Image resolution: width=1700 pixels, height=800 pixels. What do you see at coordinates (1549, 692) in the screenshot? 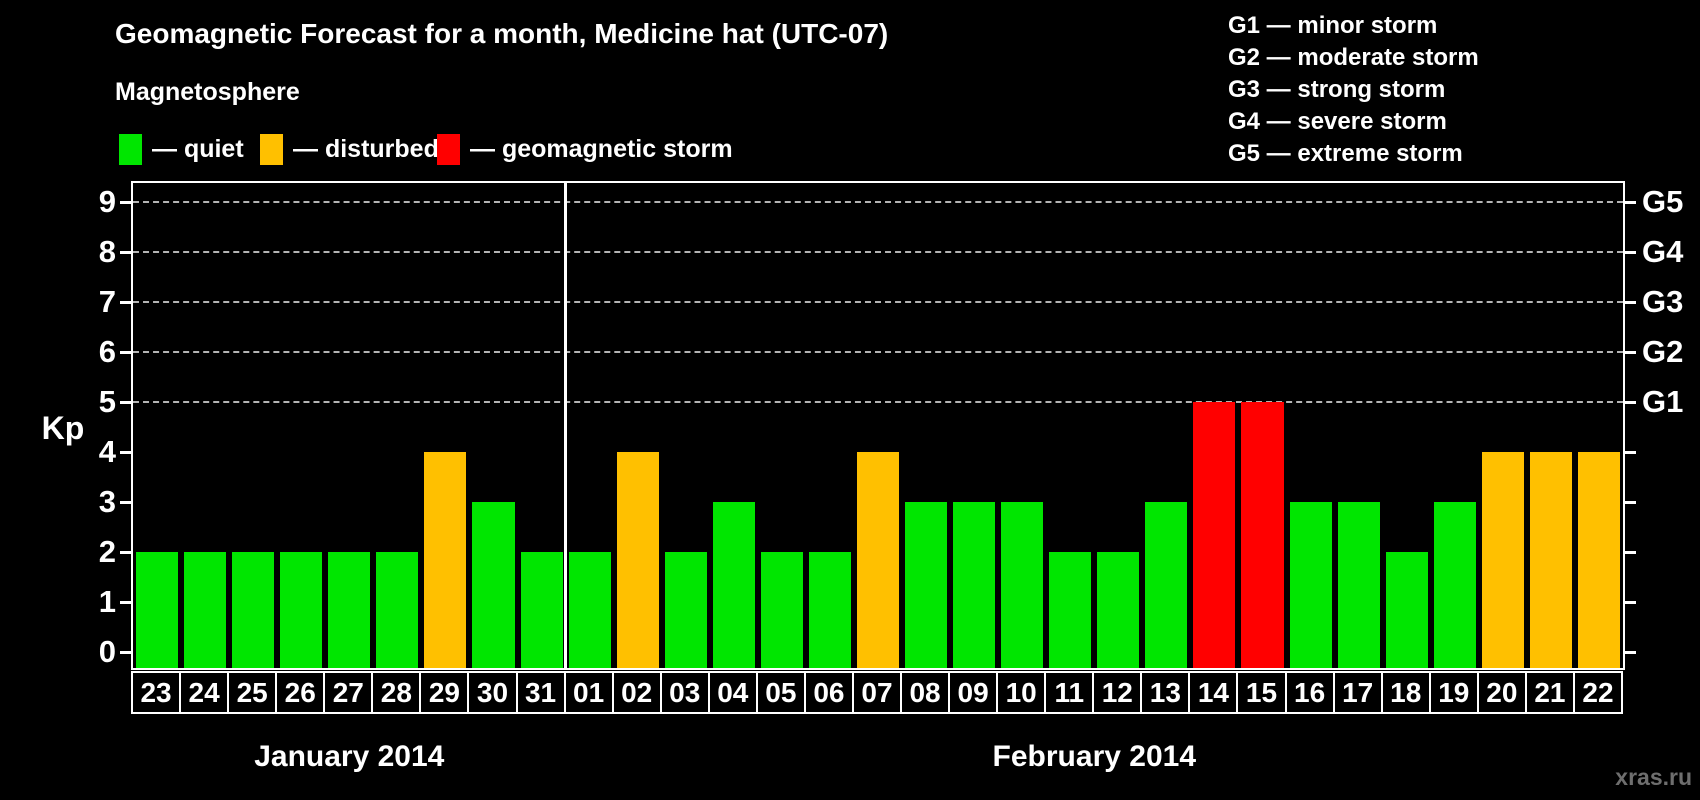
I see `day-label-cell: 21` at bounding box center [1549, 692].